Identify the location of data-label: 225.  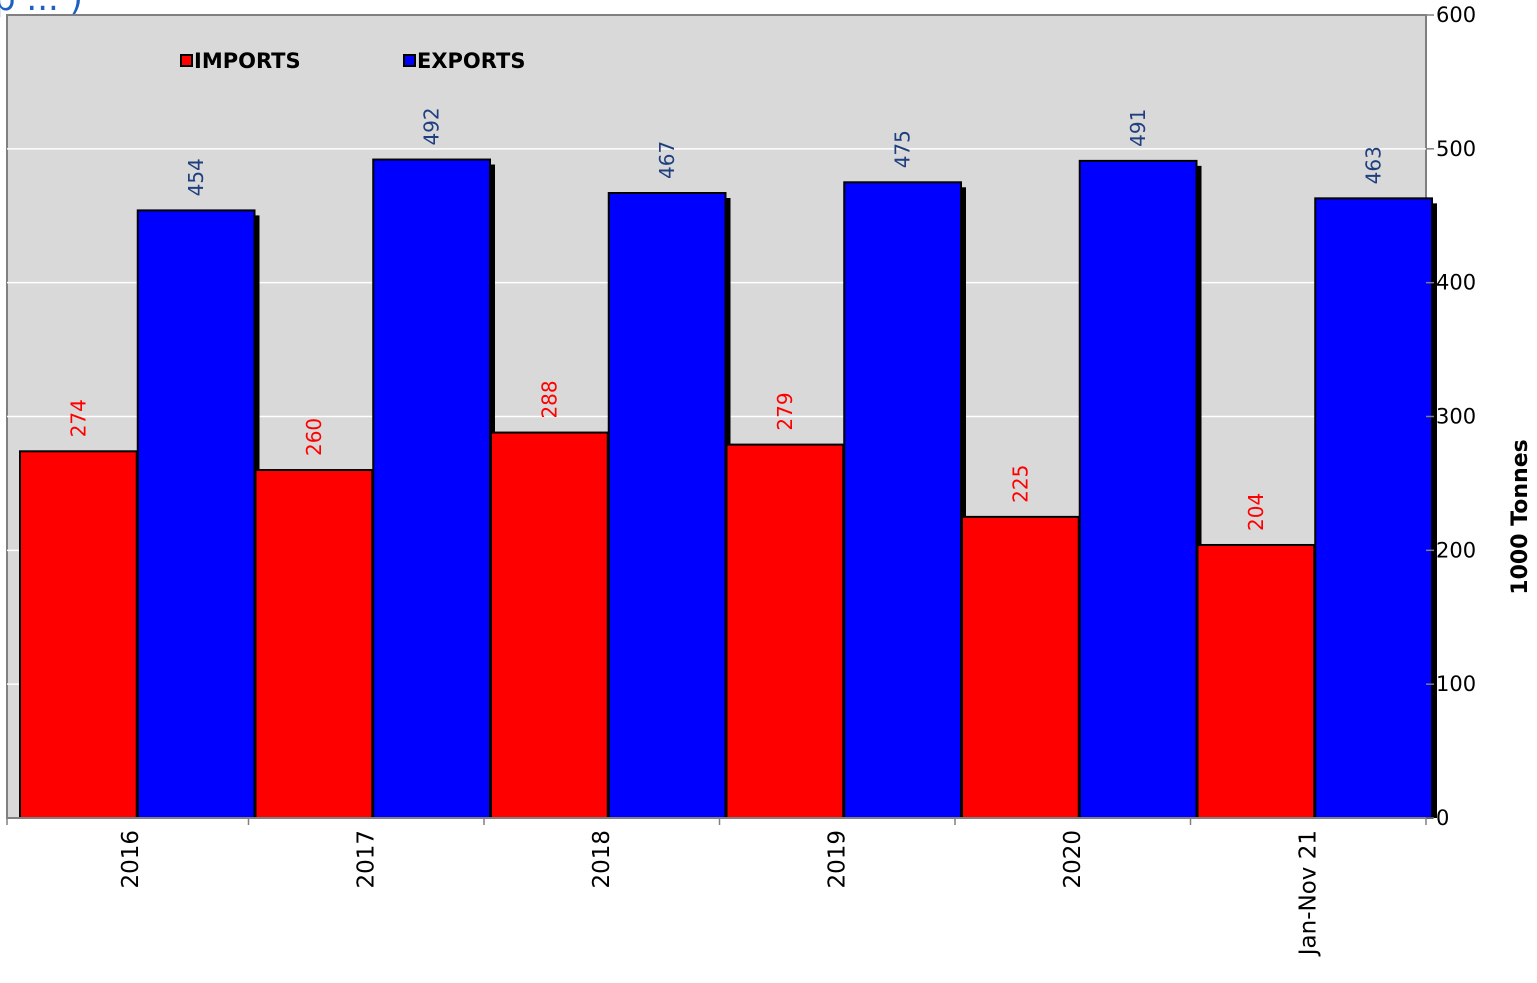
(1020, 484).